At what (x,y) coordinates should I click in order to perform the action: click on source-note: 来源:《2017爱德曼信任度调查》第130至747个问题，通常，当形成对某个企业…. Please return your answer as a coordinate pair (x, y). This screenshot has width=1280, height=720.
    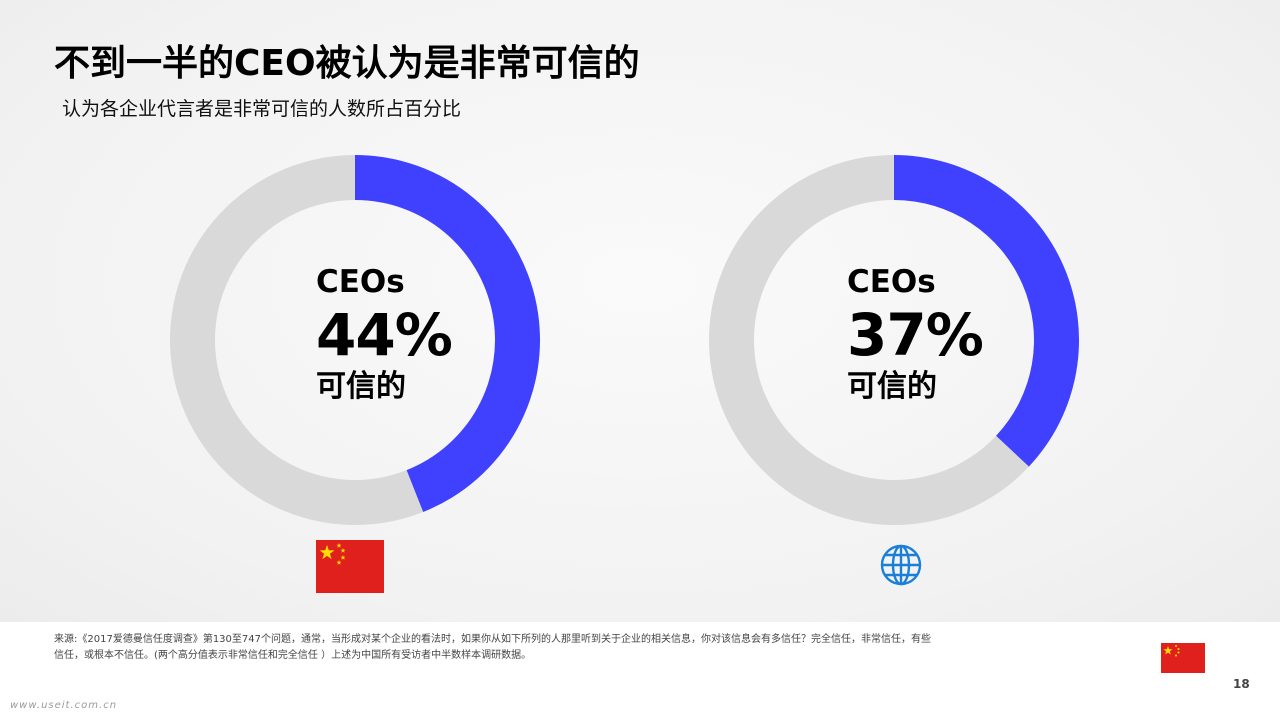
    Looking at the image, I should click on (492, 647).